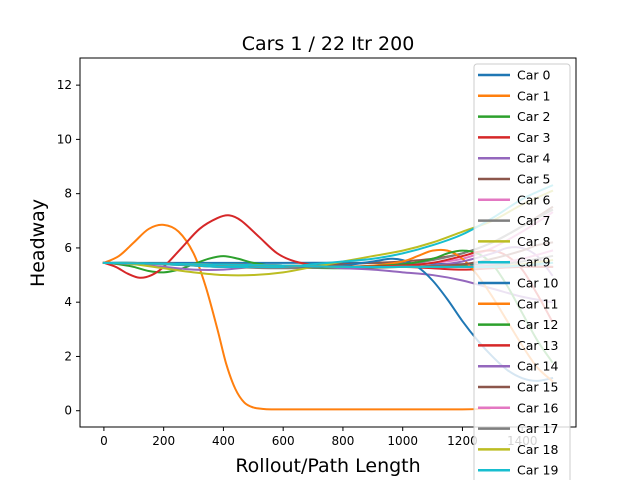 The image size is (640, 480). Describe the element at coordinates (537, 324) in the screenshot. I see `legend-label: Car 12` at that location.